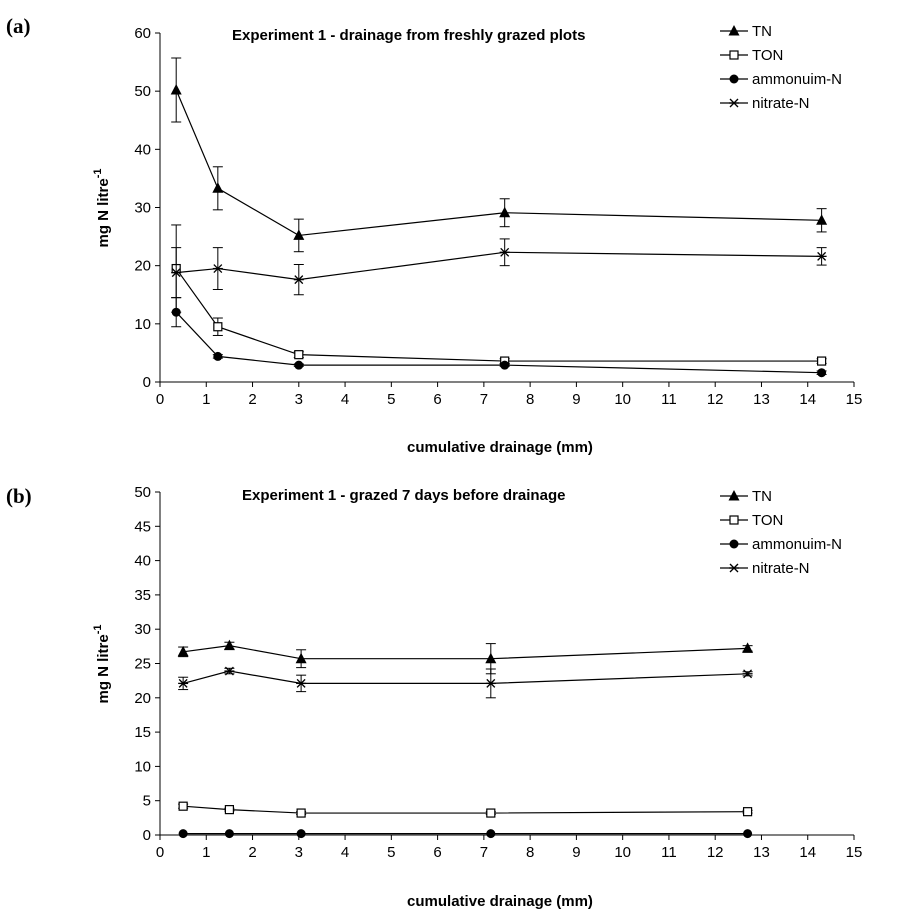  What do you see at coordinates (576, 399) in the screenshot?
I see `x-tick-label: 9` at bounding box center [576, 399].